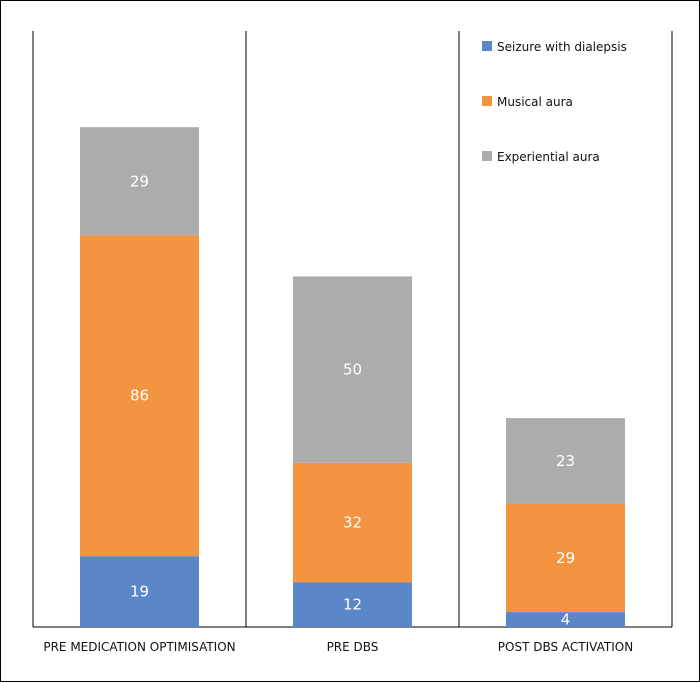 The height and width of the screenshot is (683, 700). I want to click on legend-label: Musical aura, so click(535, 102).